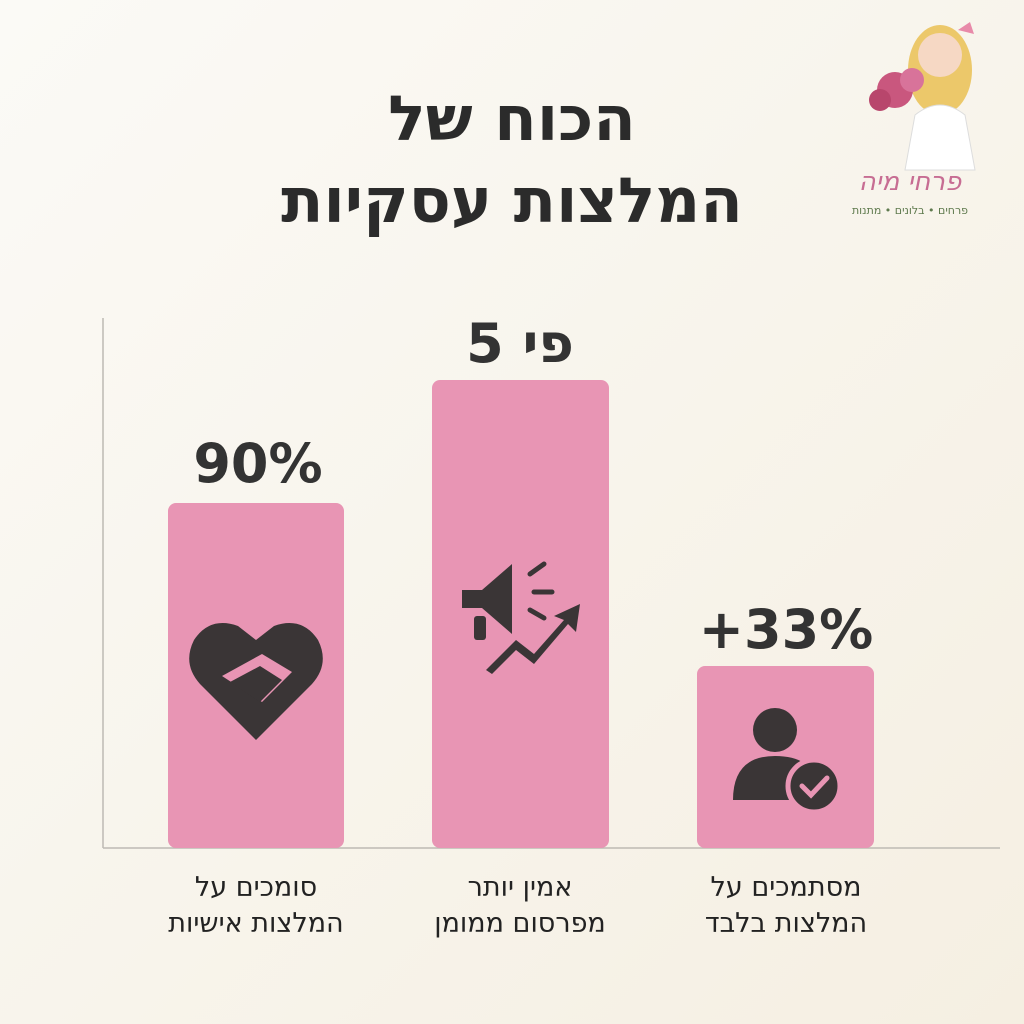 The width and height of the screenshot is (1024, 1024). Describe the element at coordinates (512, 118) in the screenshot. I see `title-line: הכוח של` at that location.